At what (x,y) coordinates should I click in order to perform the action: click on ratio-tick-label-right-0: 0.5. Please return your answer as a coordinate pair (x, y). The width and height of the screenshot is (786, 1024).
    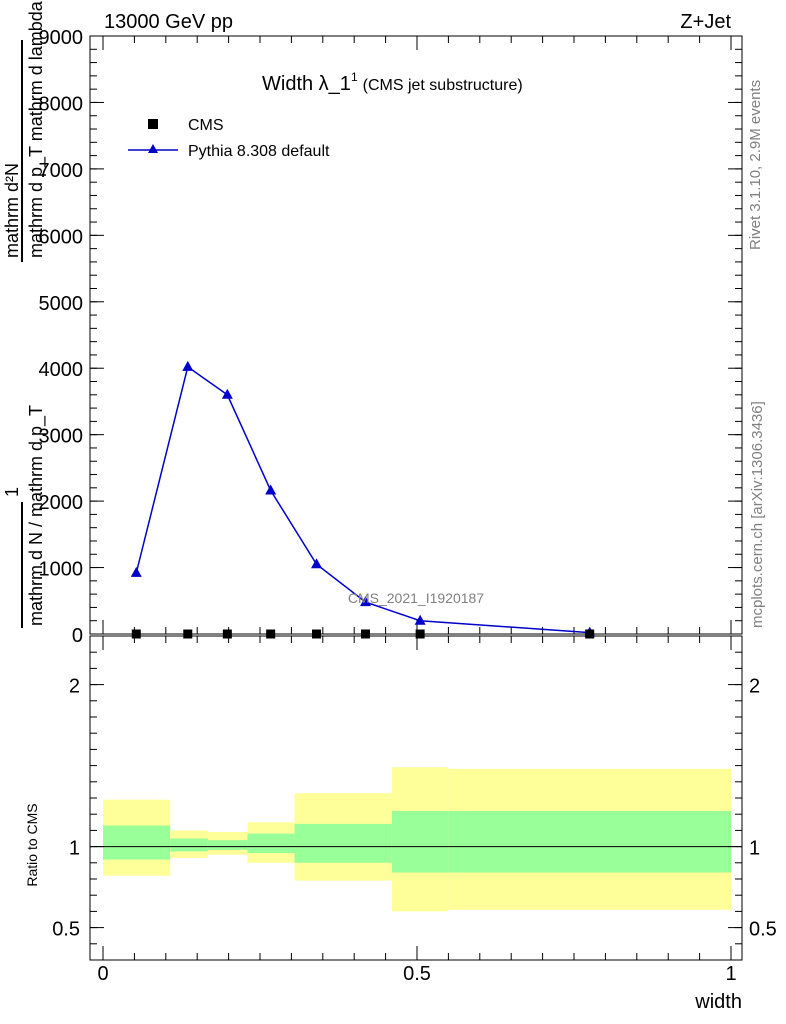
    Looking at the image, I should click on (763, 930).